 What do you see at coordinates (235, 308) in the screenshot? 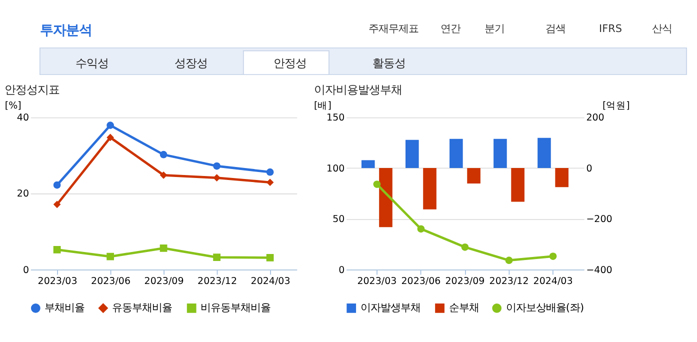
I see `legend-label: 비유동부채비율` at bounding box center [235, 308].